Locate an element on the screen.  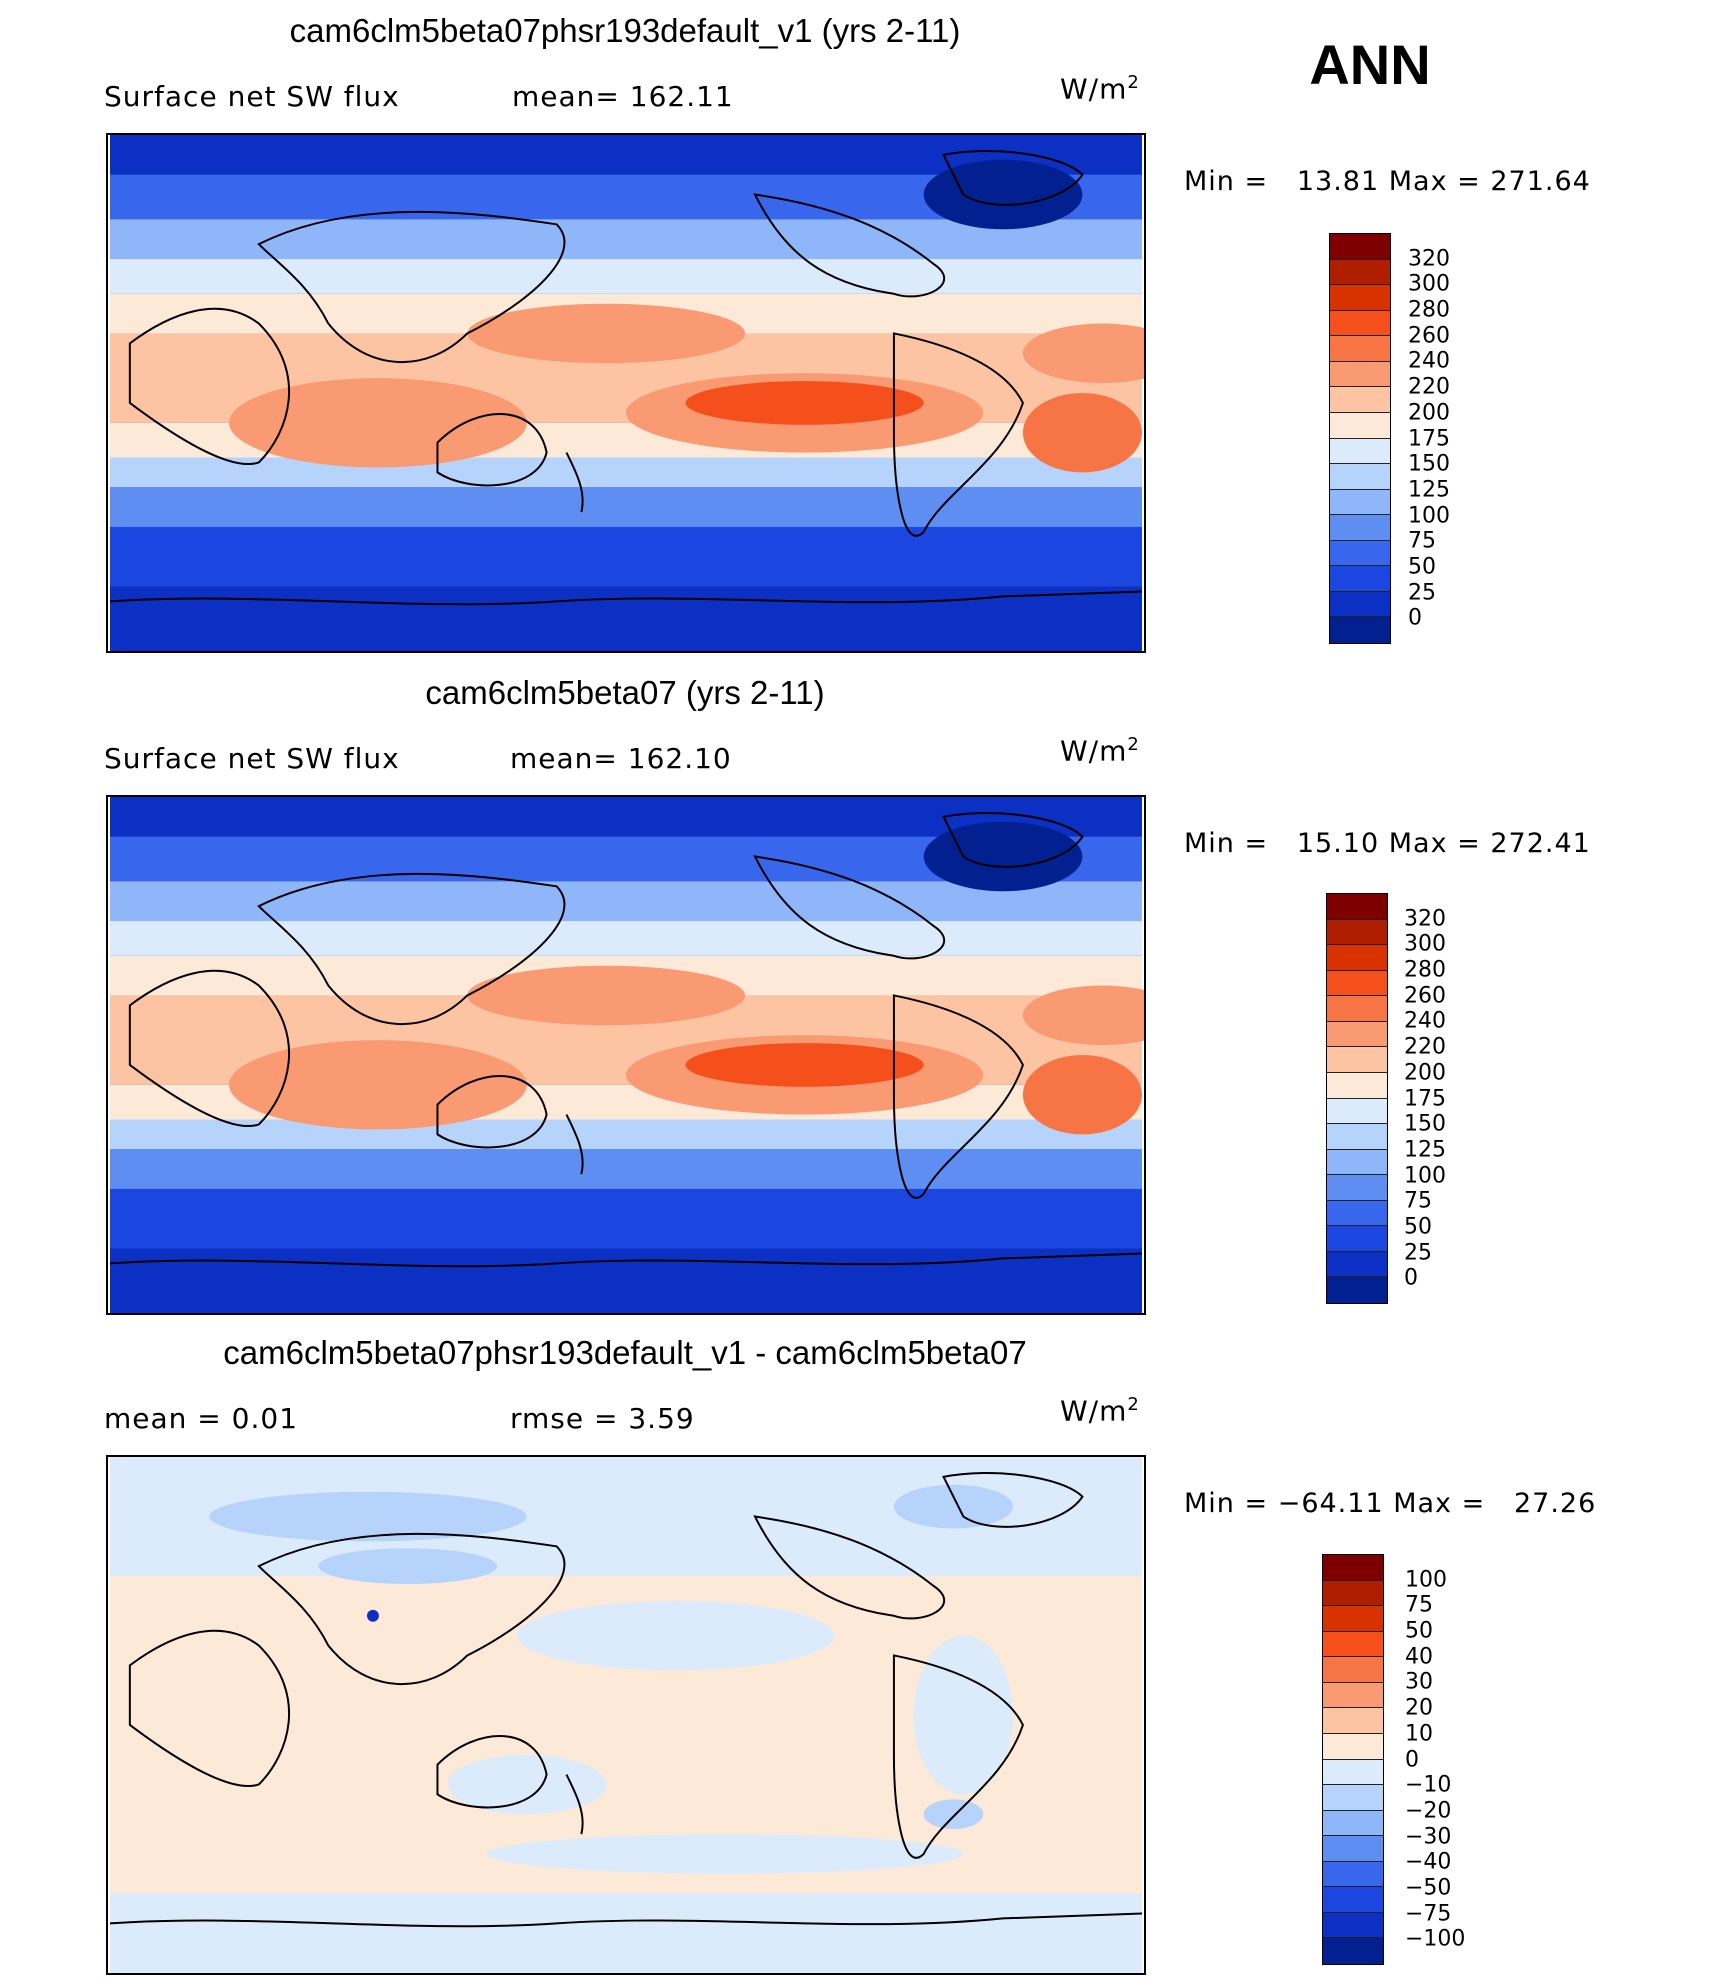
colorbar-tick-label: 125 is located at coordinates (1425, 1150).